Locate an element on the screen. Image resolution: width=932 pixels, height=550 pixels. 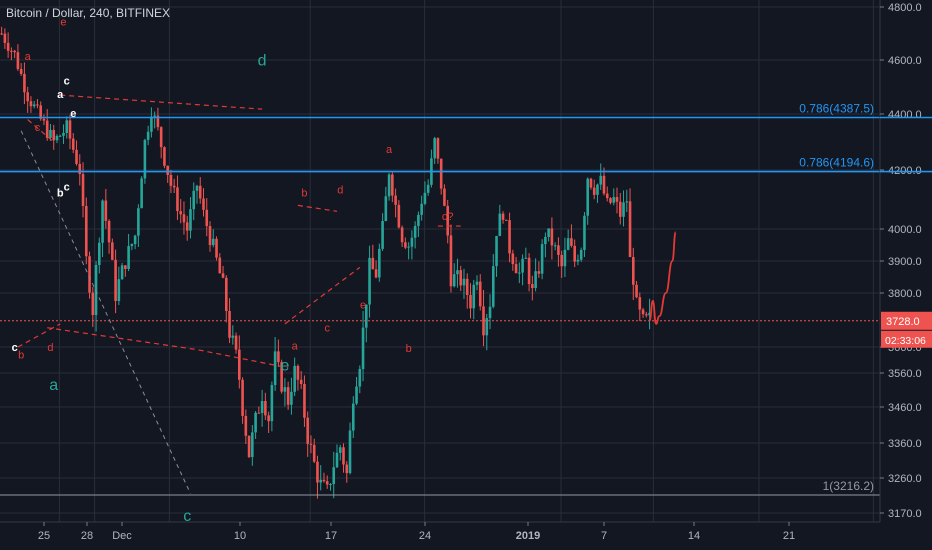
trend-line-red is located at coordinates (41, 131).